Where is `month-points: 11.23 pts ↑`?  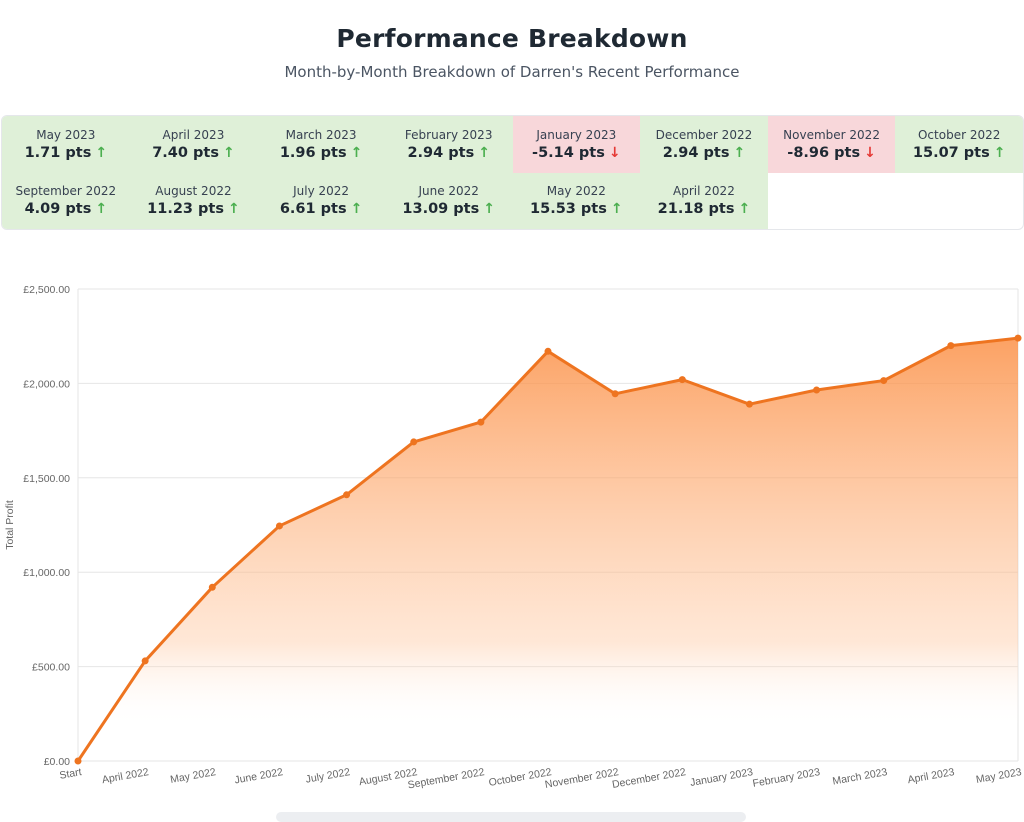
month-points: 11.23 pts ↑ is located at coordinates (193, 209).